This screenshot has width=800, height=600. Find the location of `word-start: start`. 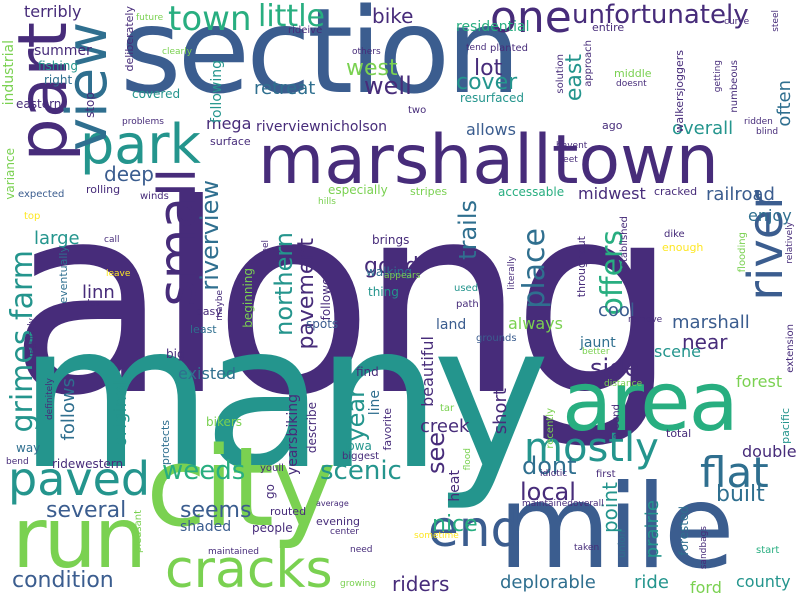

word-start: start is located at coordinates (768, 550).